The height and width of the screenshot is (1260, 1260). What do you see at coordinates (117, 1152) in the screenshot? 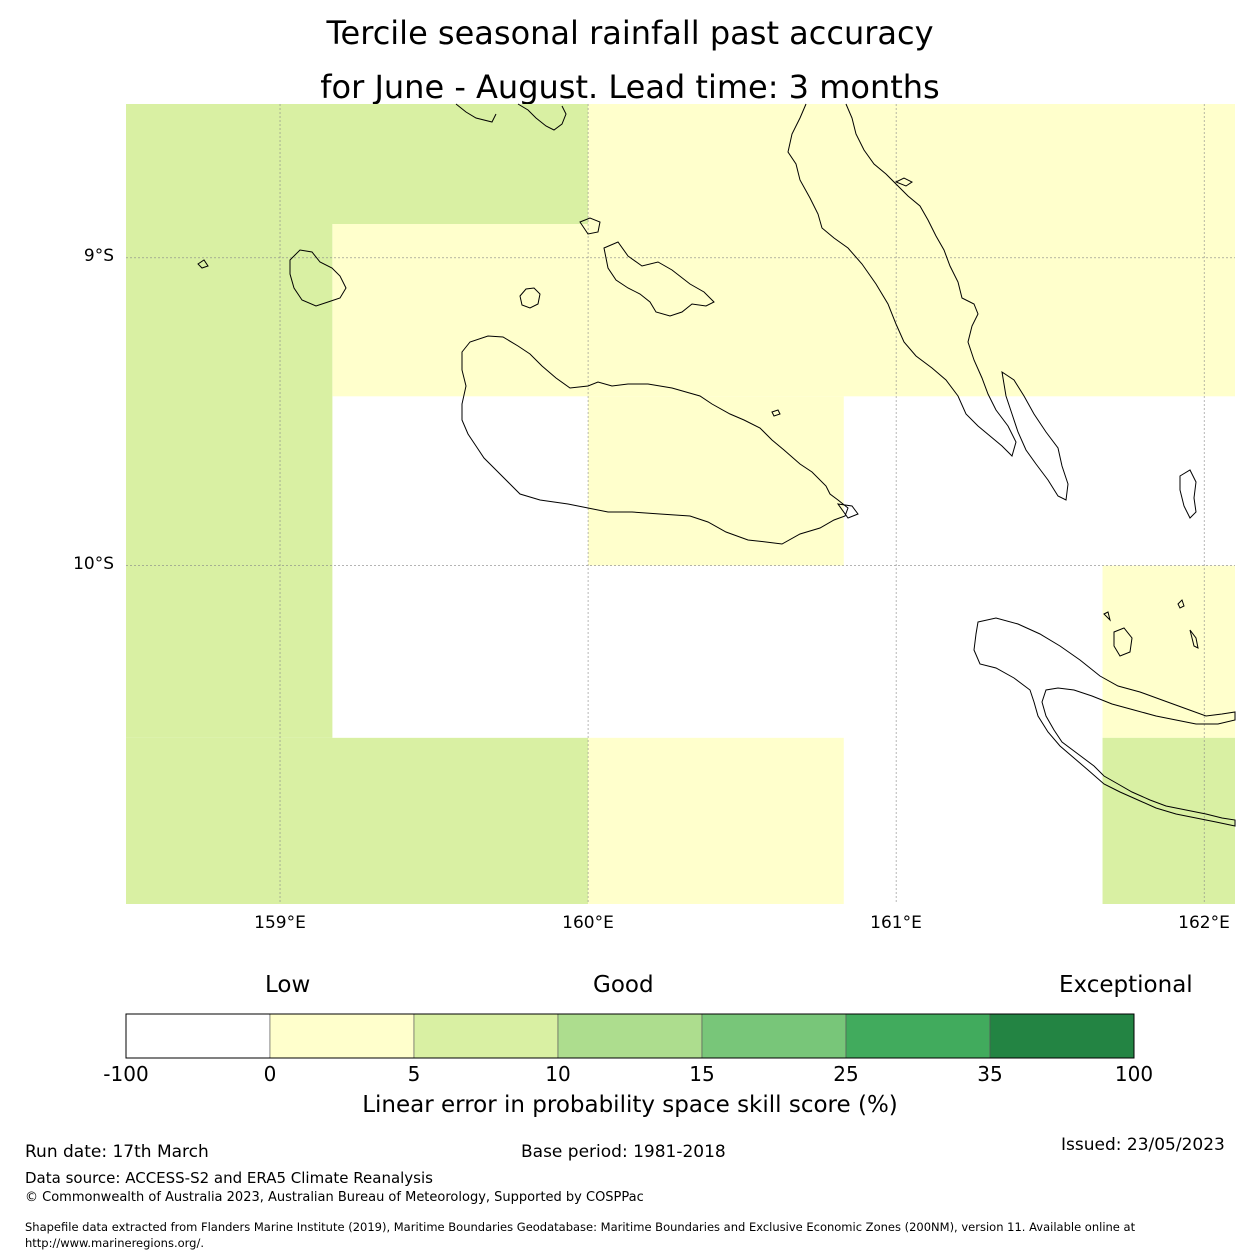
I see `run-date: Run date: 17th March` at bounding box center [117, 1152].